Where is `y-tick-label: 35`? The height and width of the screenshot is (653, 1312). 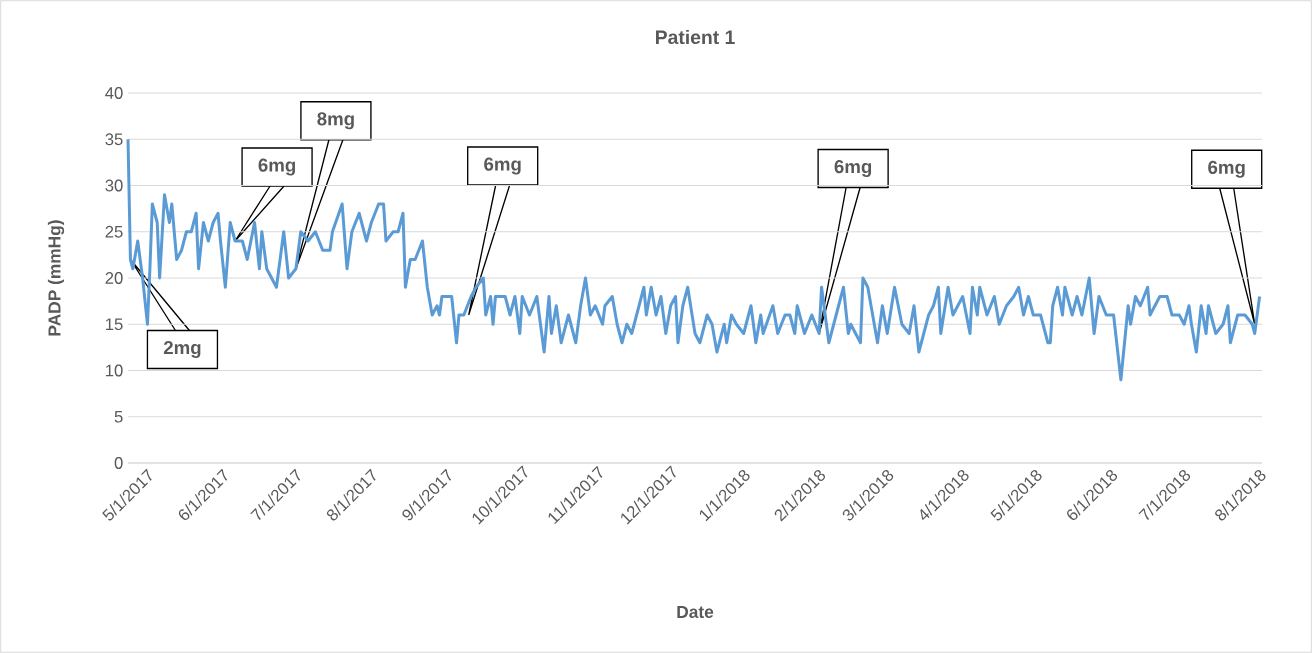
y-tick-label: 35 is located at coordinates (114, 139).